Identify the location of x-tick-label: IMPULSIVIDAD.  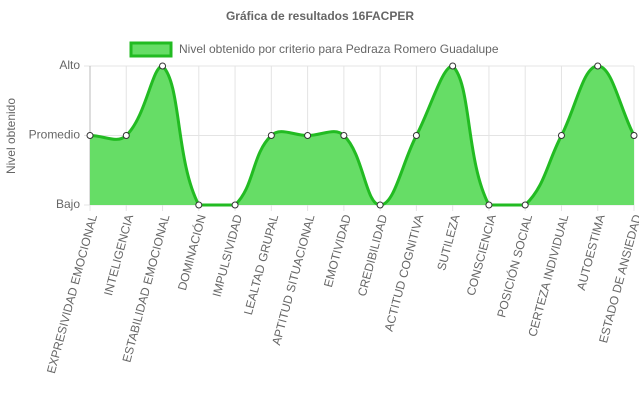
(228, 256).